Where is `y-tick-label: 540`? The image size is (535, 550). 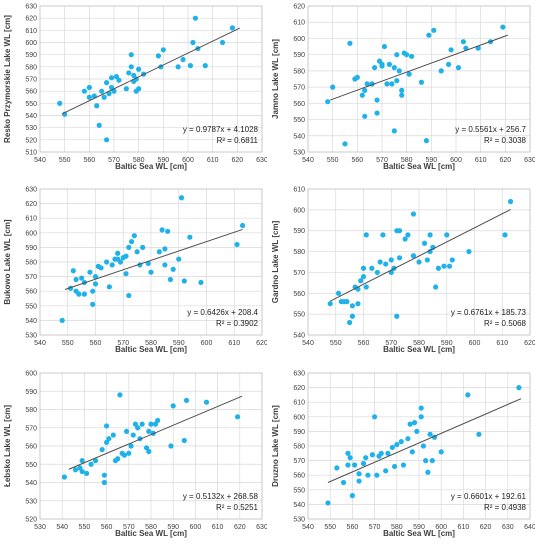 y-tick-label: 540 is located at coordinates (31, 321).